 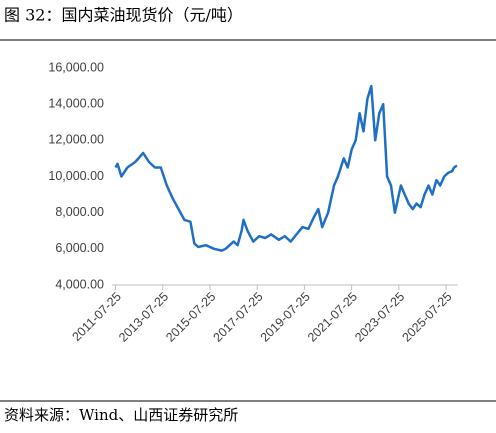 I want to click on x-tick-label: 2021-07-25, so click(x=332, y=317).